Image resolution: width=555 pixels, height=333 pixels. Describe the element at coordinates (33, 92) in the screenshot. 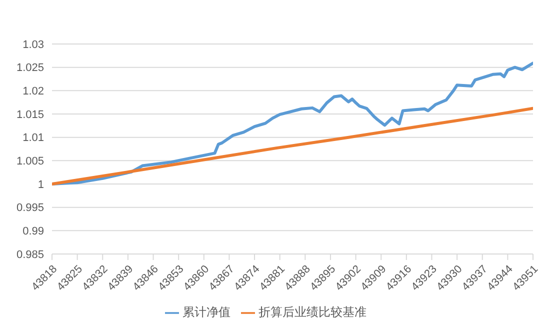

I see `y-tick-label: 1.02` at that location.